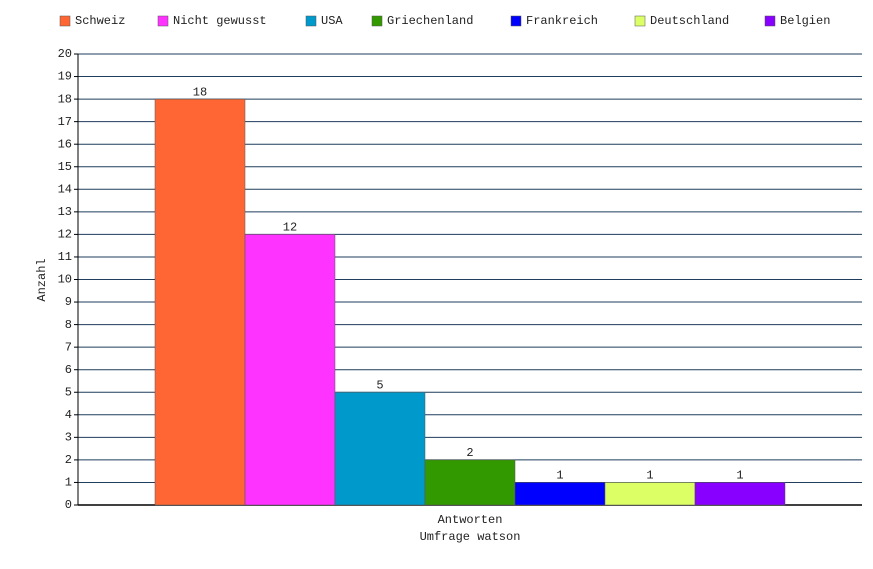 This screenshot has height=569, width=873. I want to click on y-tick-label: 5, so click(68, 392).